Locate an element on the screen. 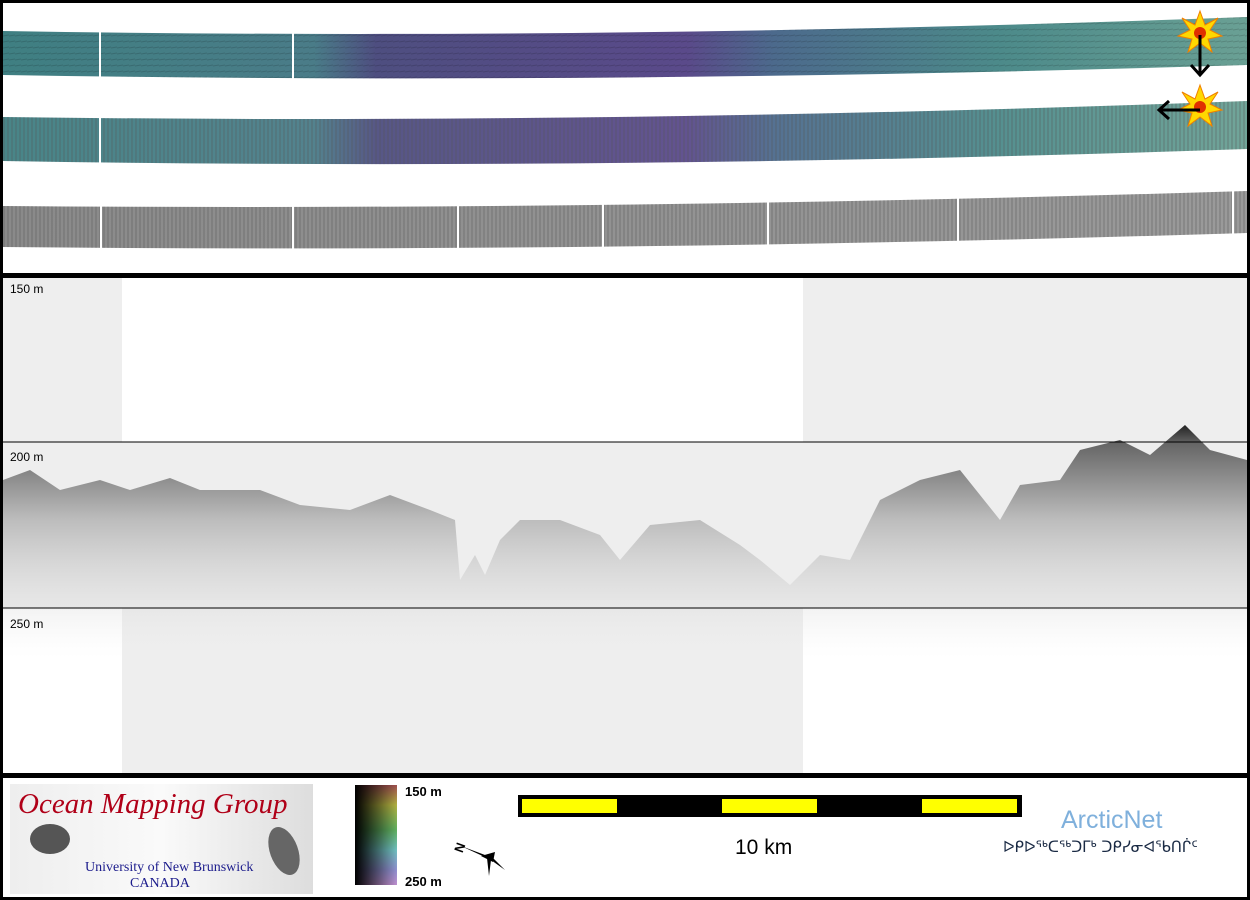 The width and height of the screenshot is (1250, 900). omg-university: University of New Brunswick is located at coordinates (169, 867).